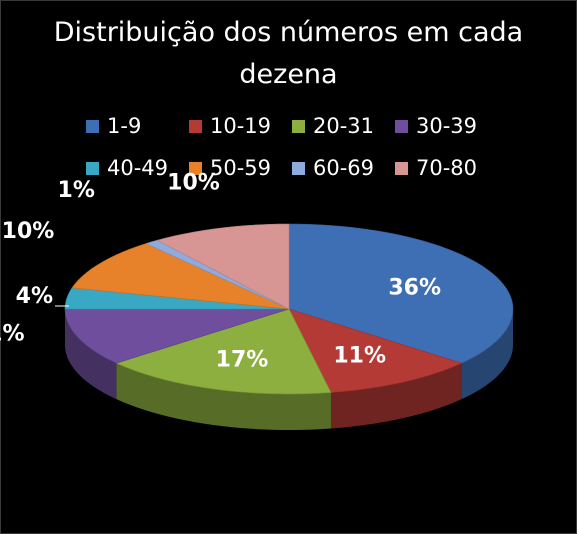 The width and height of the screenshot is (577, 534). I want to click on legend-label: 60-69, so click(344, 168).